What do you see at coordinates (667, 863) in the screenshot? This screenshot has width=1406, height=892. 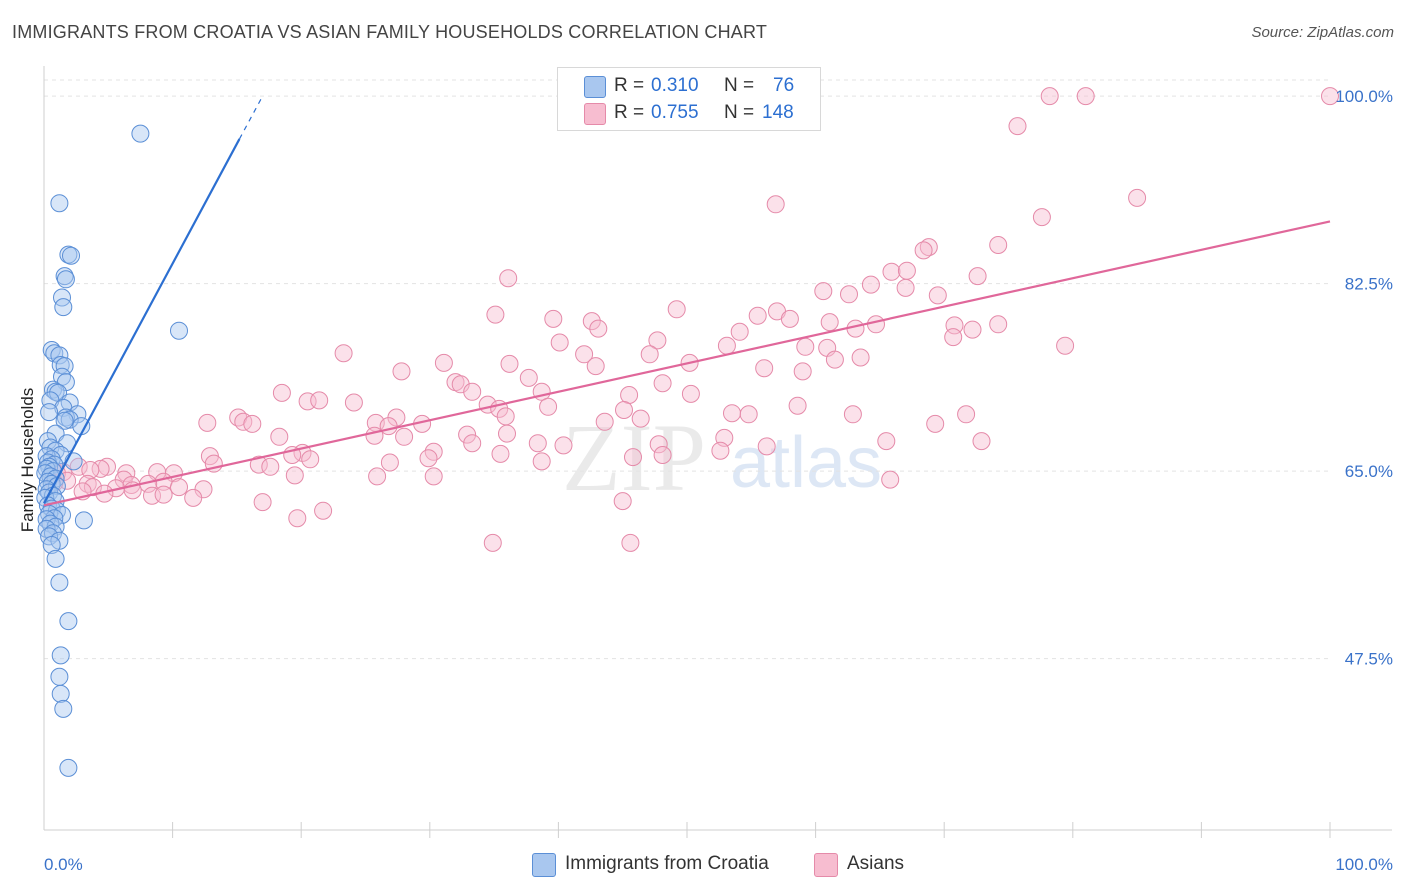 I see `bottom-legend-label: Immigrants from Croatia` at bounding box center [667, 863].